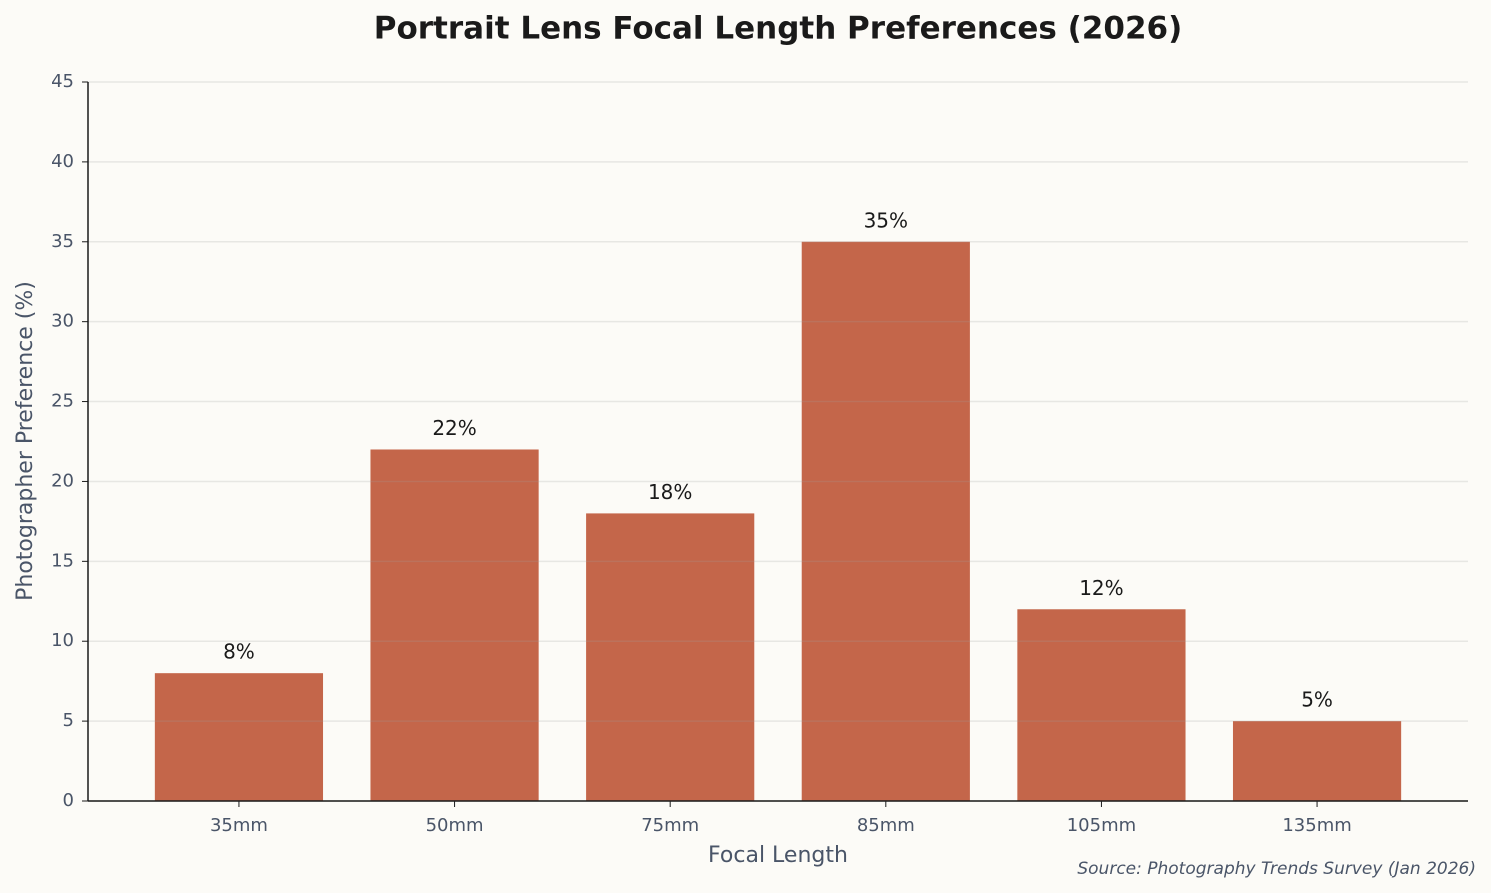 The image size is (1491, 893). What do you see at coordinates (670, 492) in the screenshot?
I see `value-label: 18%` at bounding box center [670, 492].